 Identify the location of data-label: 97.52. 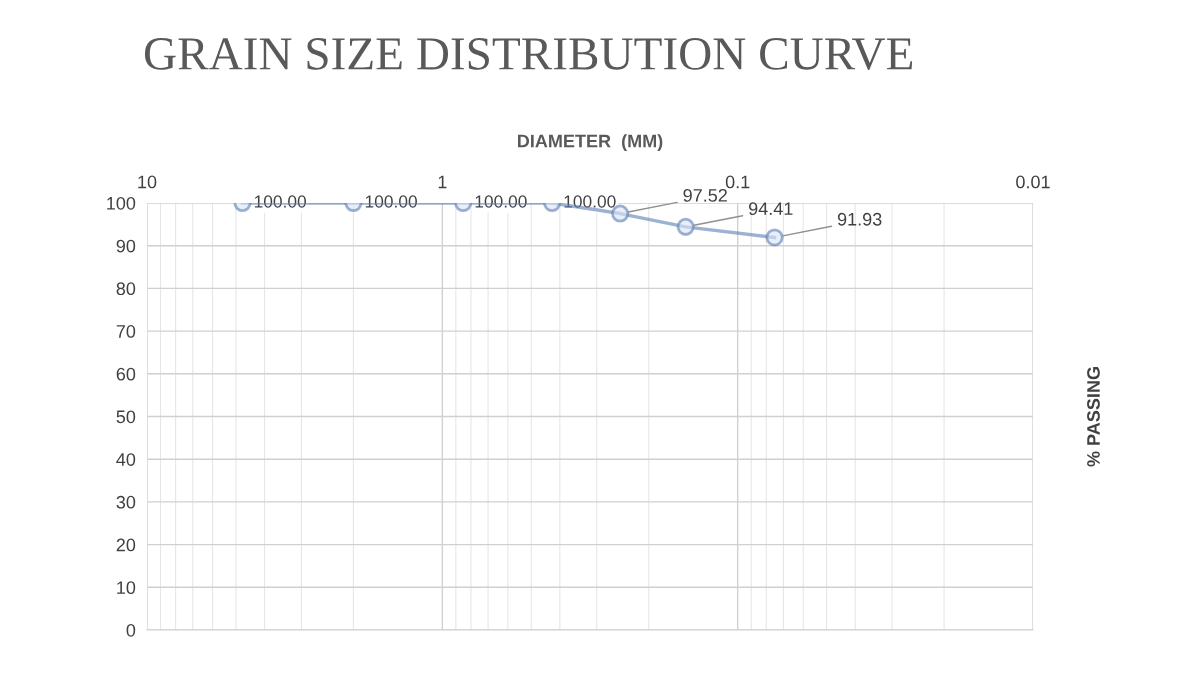
(705, 195).